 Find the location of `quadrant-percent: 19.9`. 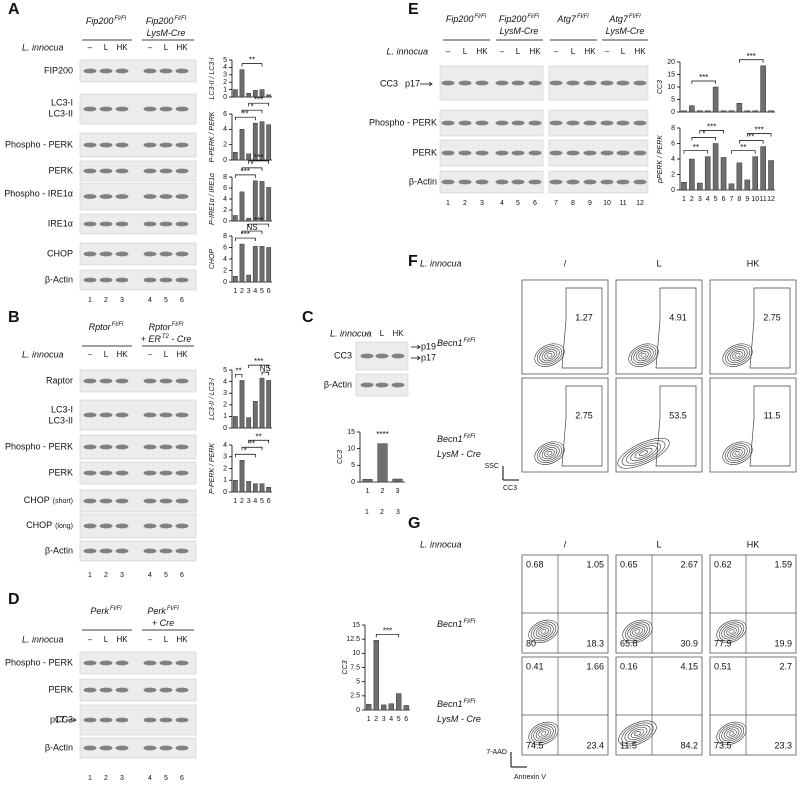

quadrant-percent: 19.9 is located at coordinates (783, 643).